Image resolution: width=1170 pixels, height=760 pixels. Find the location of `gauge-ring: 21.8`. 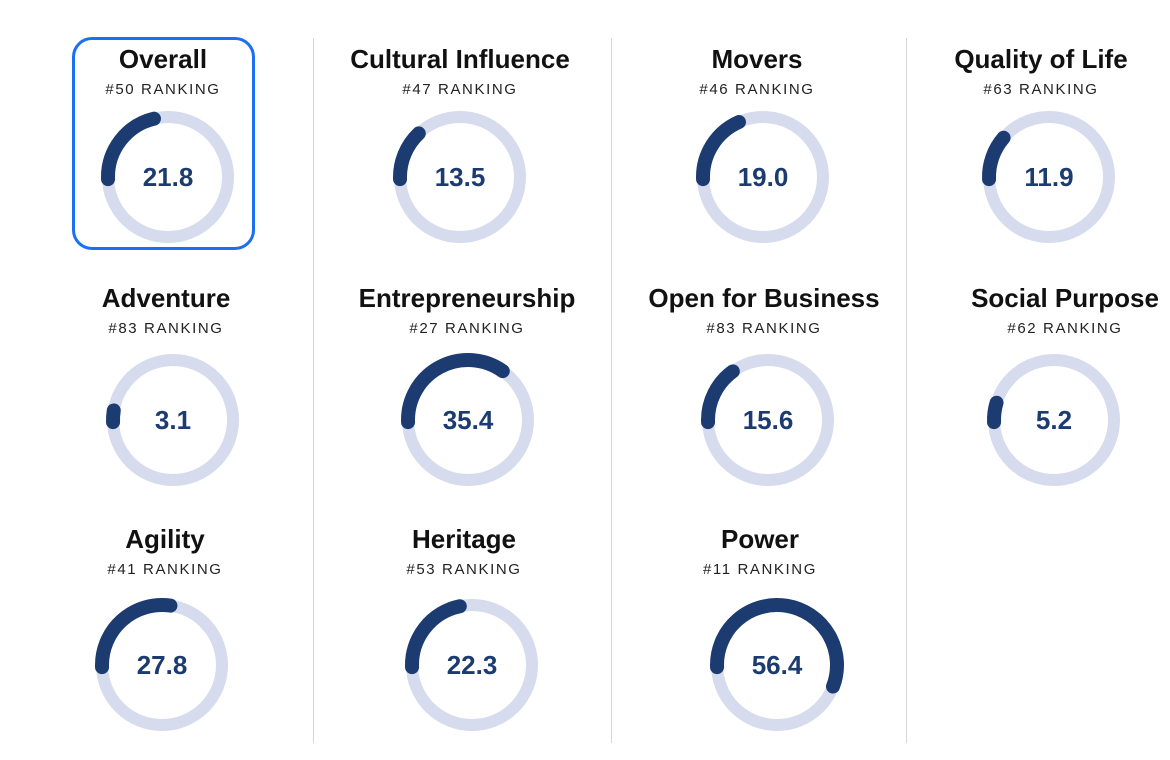

gauge-ring: 21.8 is located at coordinates (167, 177).